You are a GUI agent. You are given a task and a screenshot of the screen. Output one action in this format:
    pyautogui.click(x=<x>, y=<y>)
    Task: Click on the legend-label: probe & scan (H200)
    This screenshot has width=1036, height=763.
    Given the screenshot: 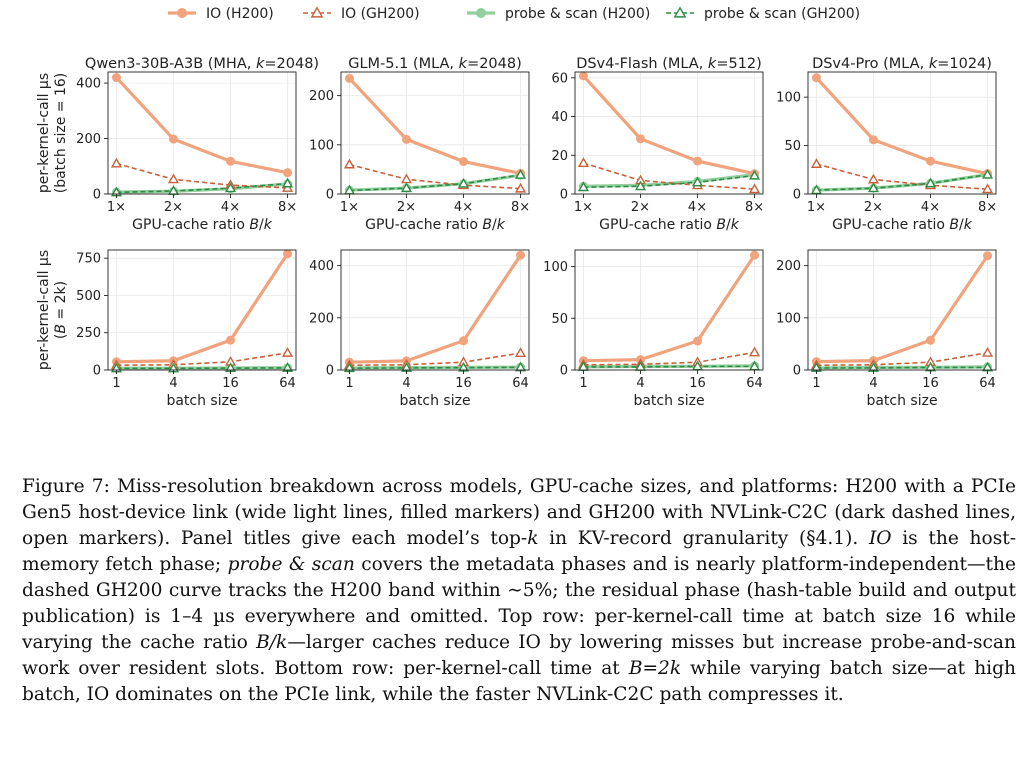 What is the action you would take?
    pyautogui.click(x=577, y=14)
    